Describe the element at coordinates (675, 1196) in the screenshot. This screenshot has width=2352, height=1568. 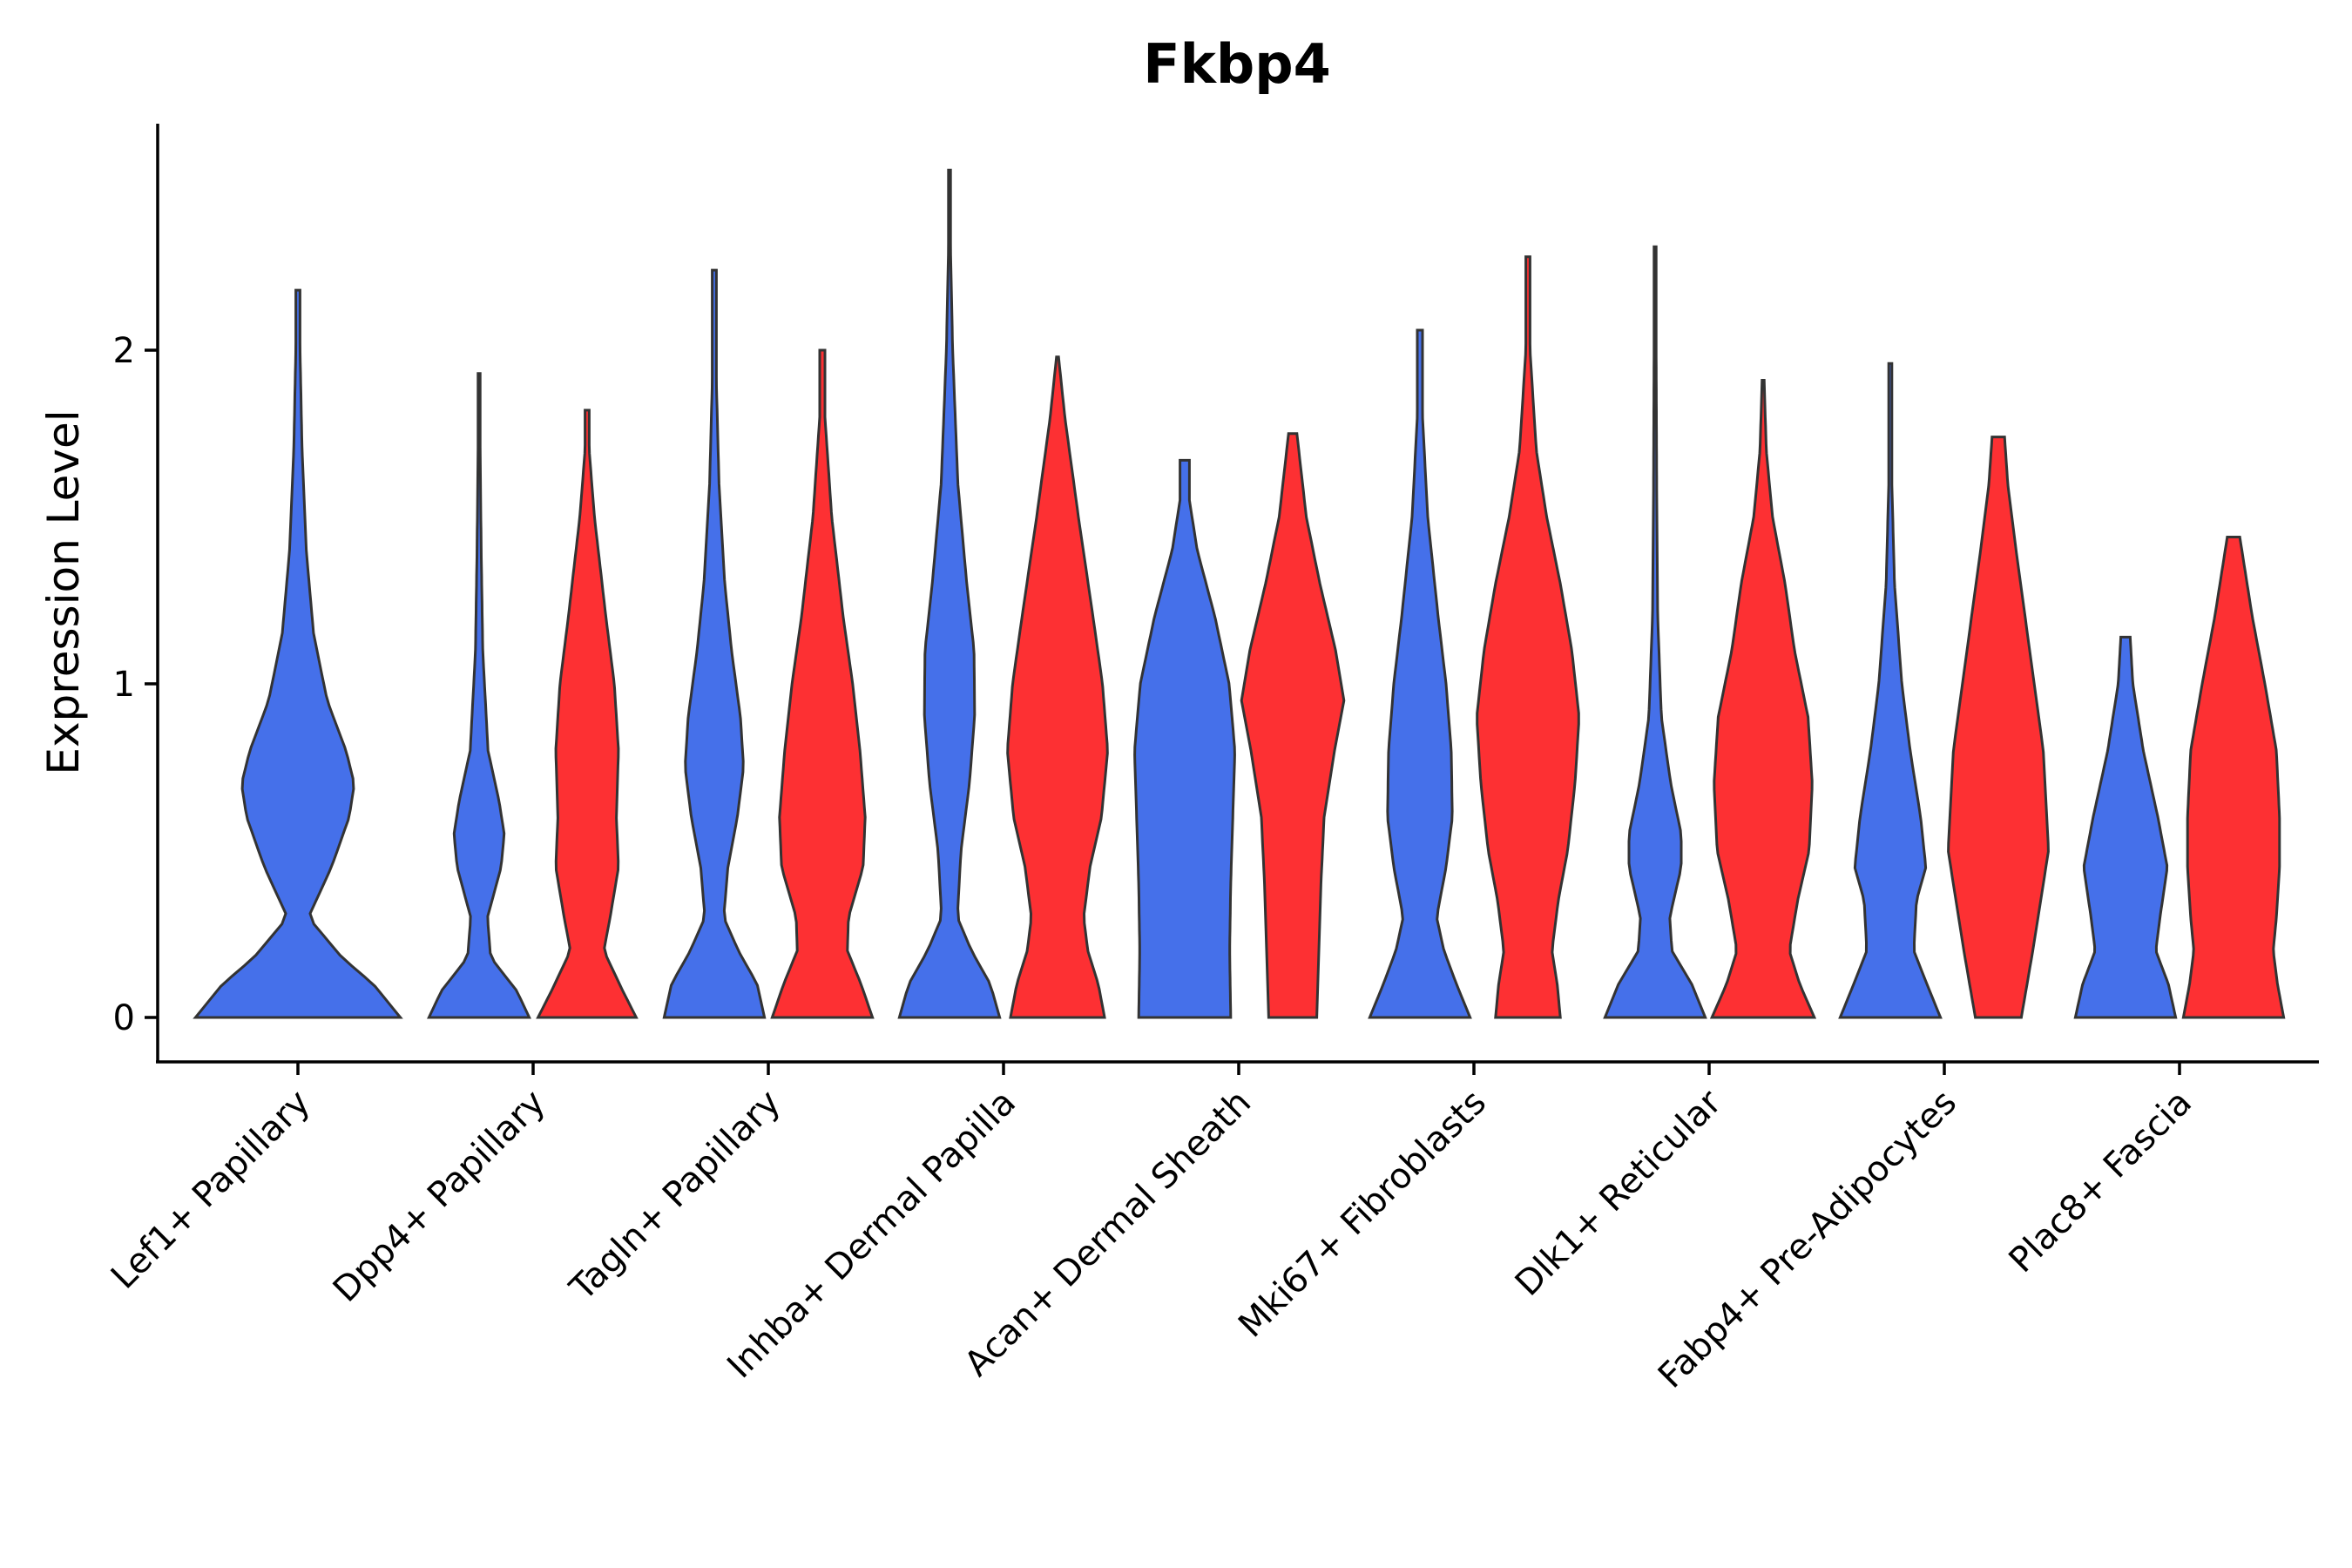
I see `x-tick-label-2: Tagln+ Papillary` at that location.